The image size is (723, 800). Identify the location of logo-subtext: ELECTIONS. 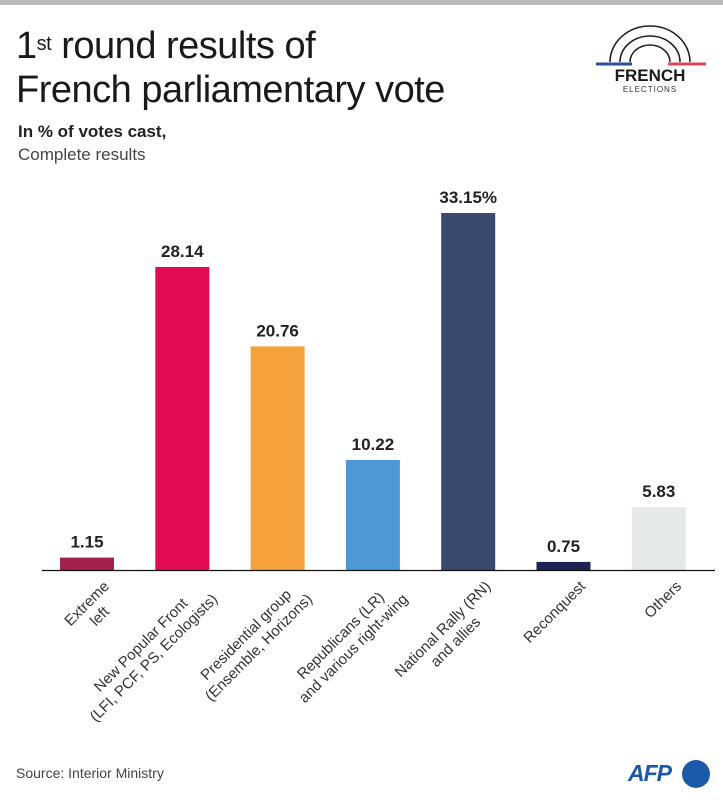
(650, 89).